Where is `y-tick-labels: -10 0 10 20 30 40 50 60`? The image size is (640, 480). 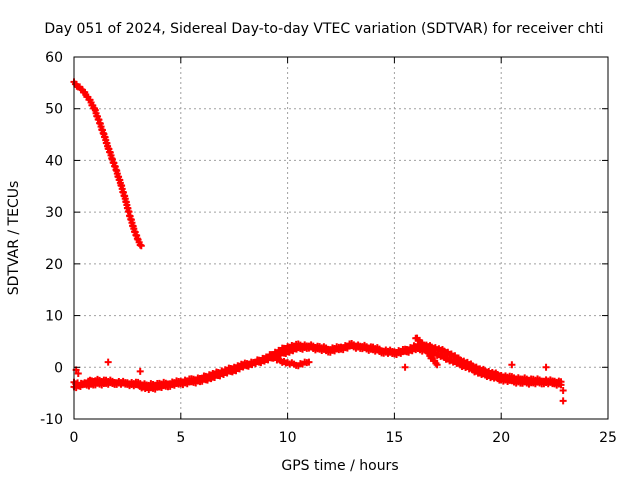
y-tick-labels: -10 0 10 20 30 40 50 60 is located at coordinates (51, 239).